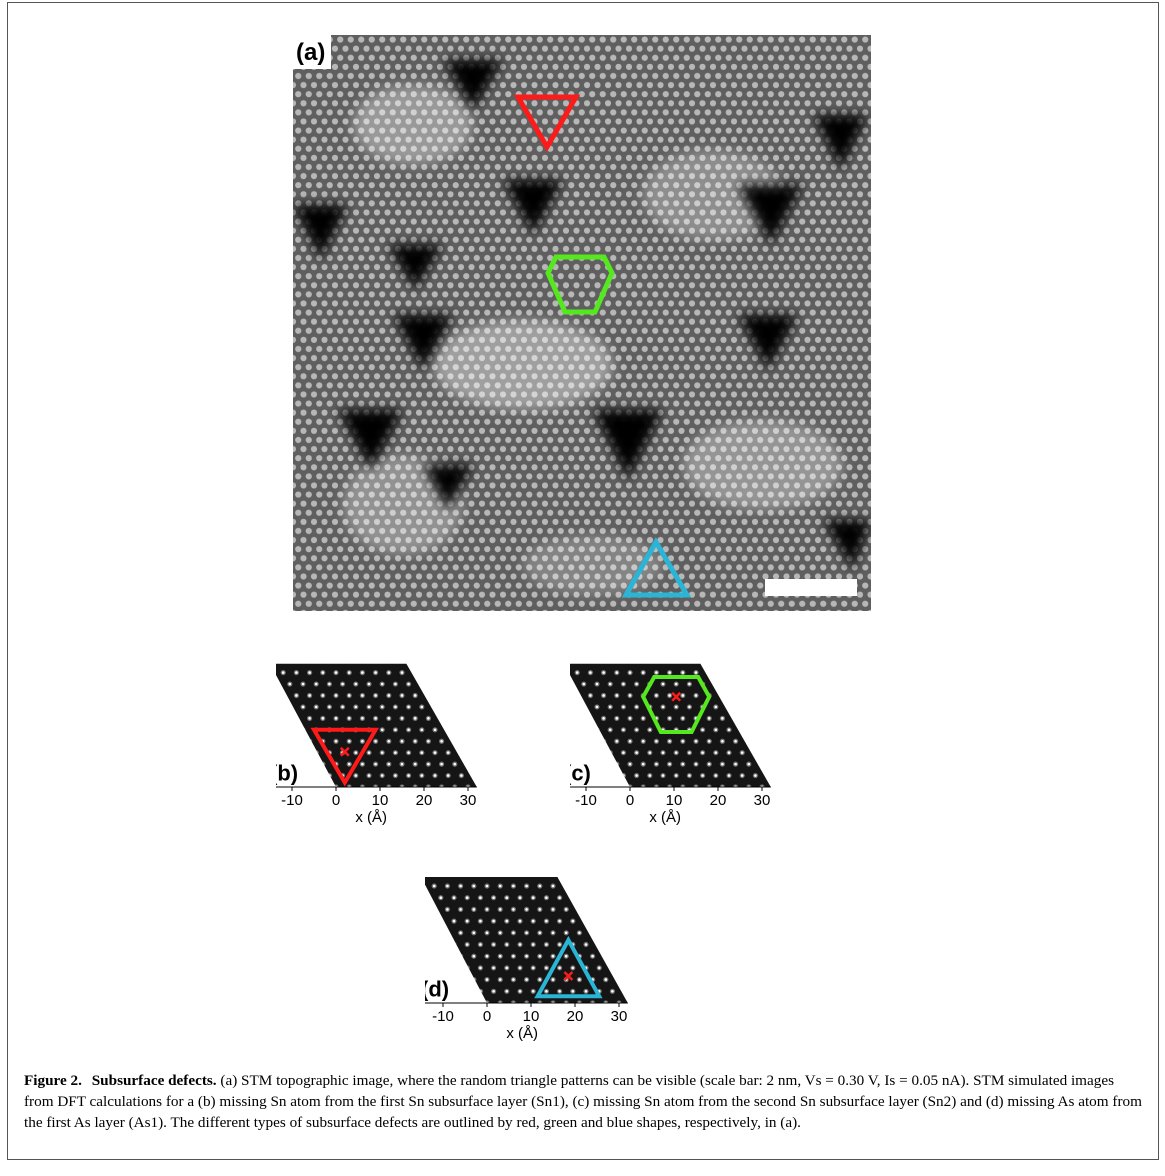 The height and width of the screenshot is (1176, 1165). I want to click on sim-panel-b: -1001020300102030x (Å)y (Å)(b), so click(376, 744).